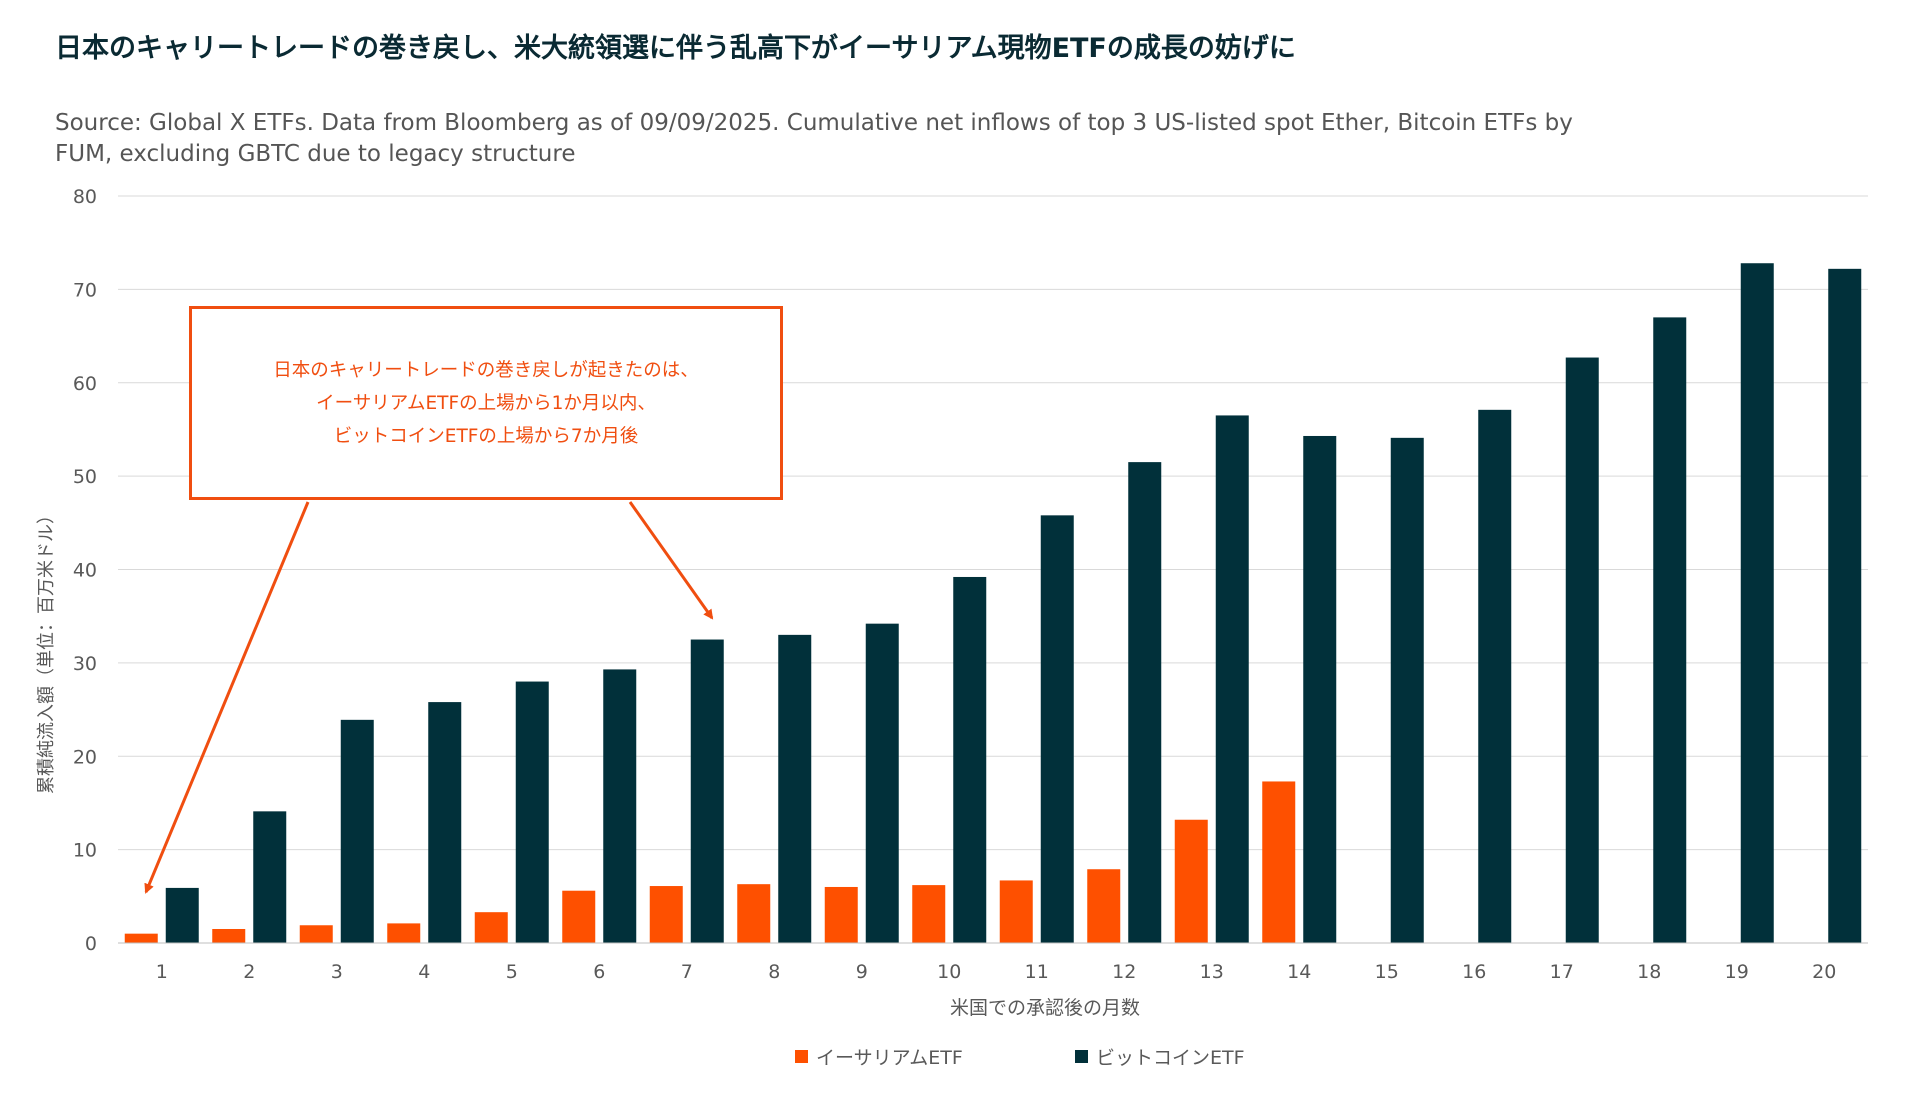 This screenshot has width=1920, height=1108. I want to click on x-tick-label: 15, so click(1387, 972).